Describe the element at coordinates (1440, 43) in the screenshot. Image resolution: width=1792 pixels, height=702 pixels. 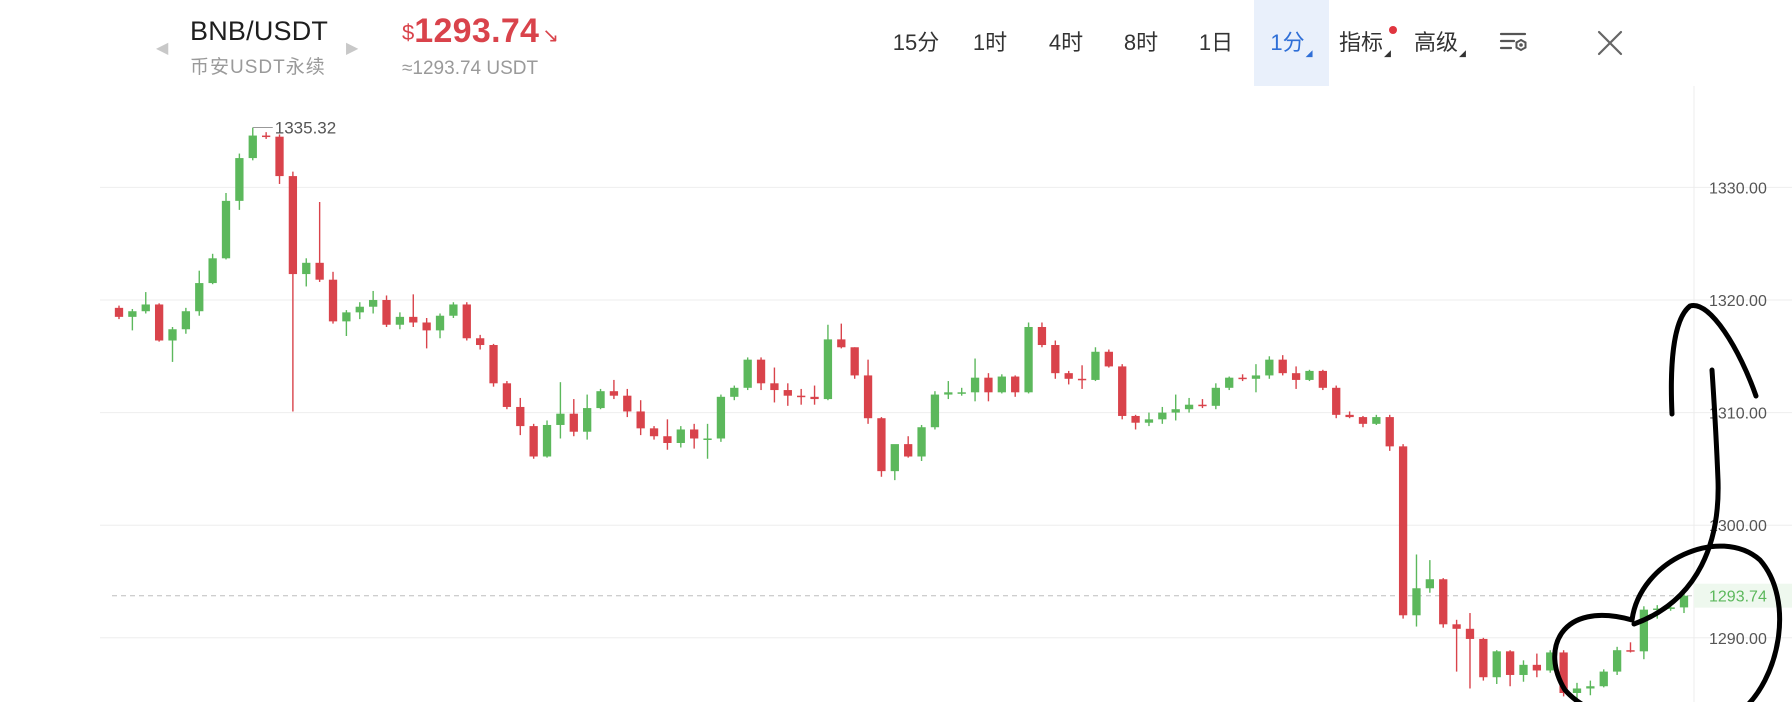
I see `advanced-menu: 高级◢` at that location.